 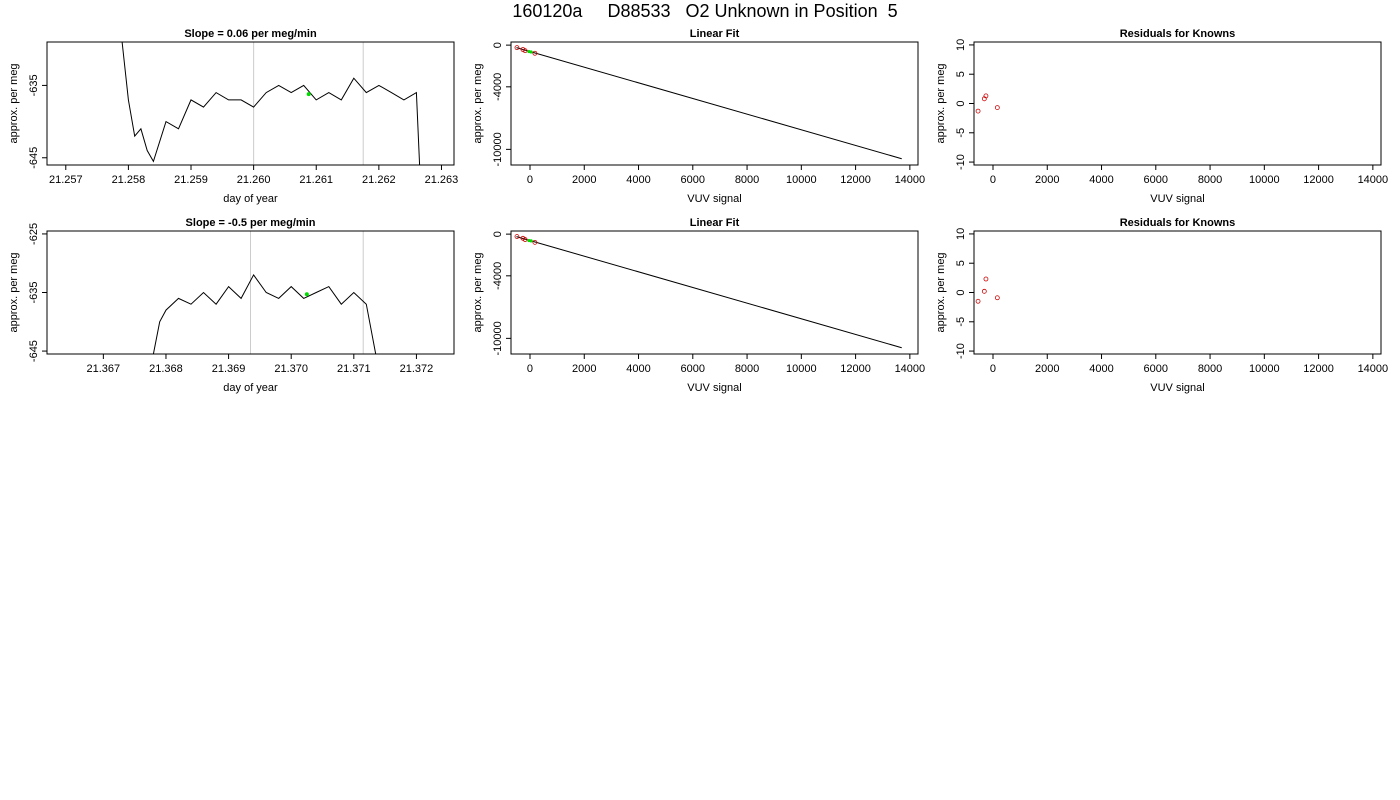 I want to click on y-tick-label: -5, so click(x=961, y=133).